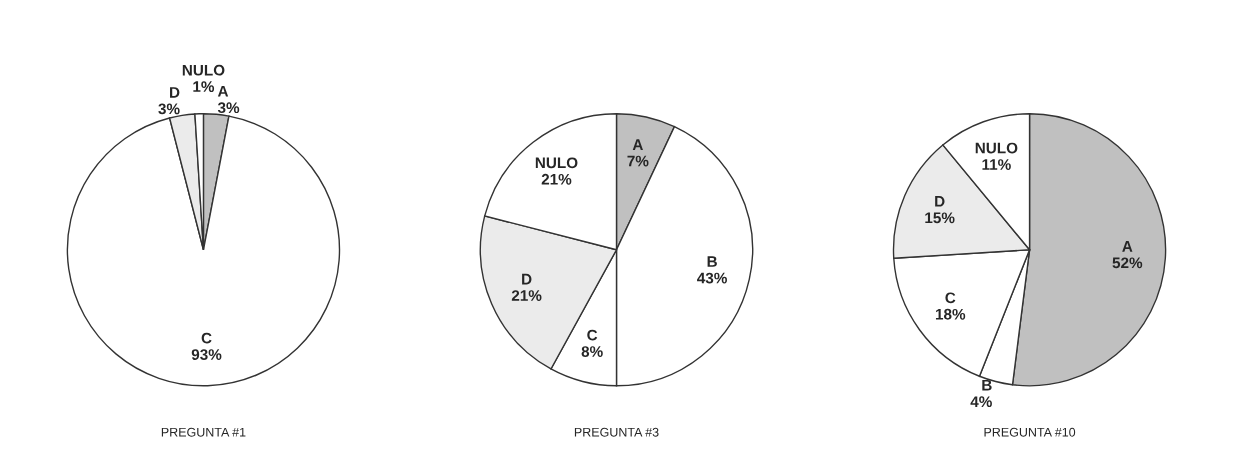  I want to click on data-label: 11%, so click(996, 164).